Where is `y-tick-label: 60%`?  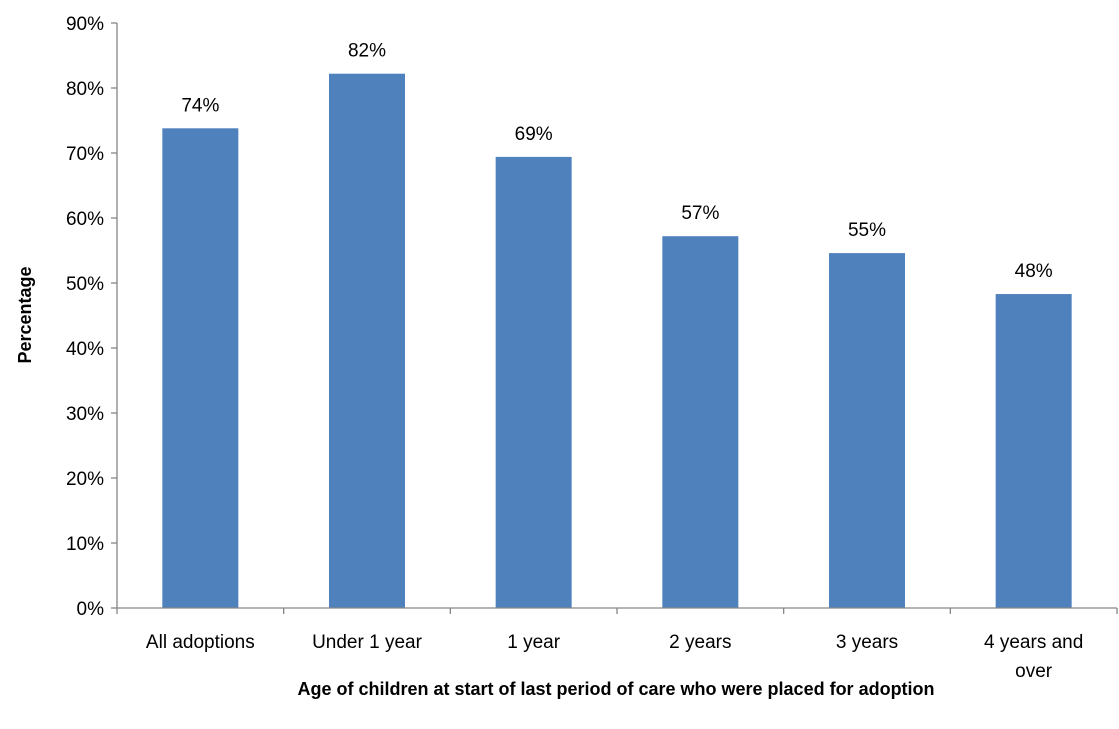 y-tick-label: 60% is located at coordinates (85, 219).